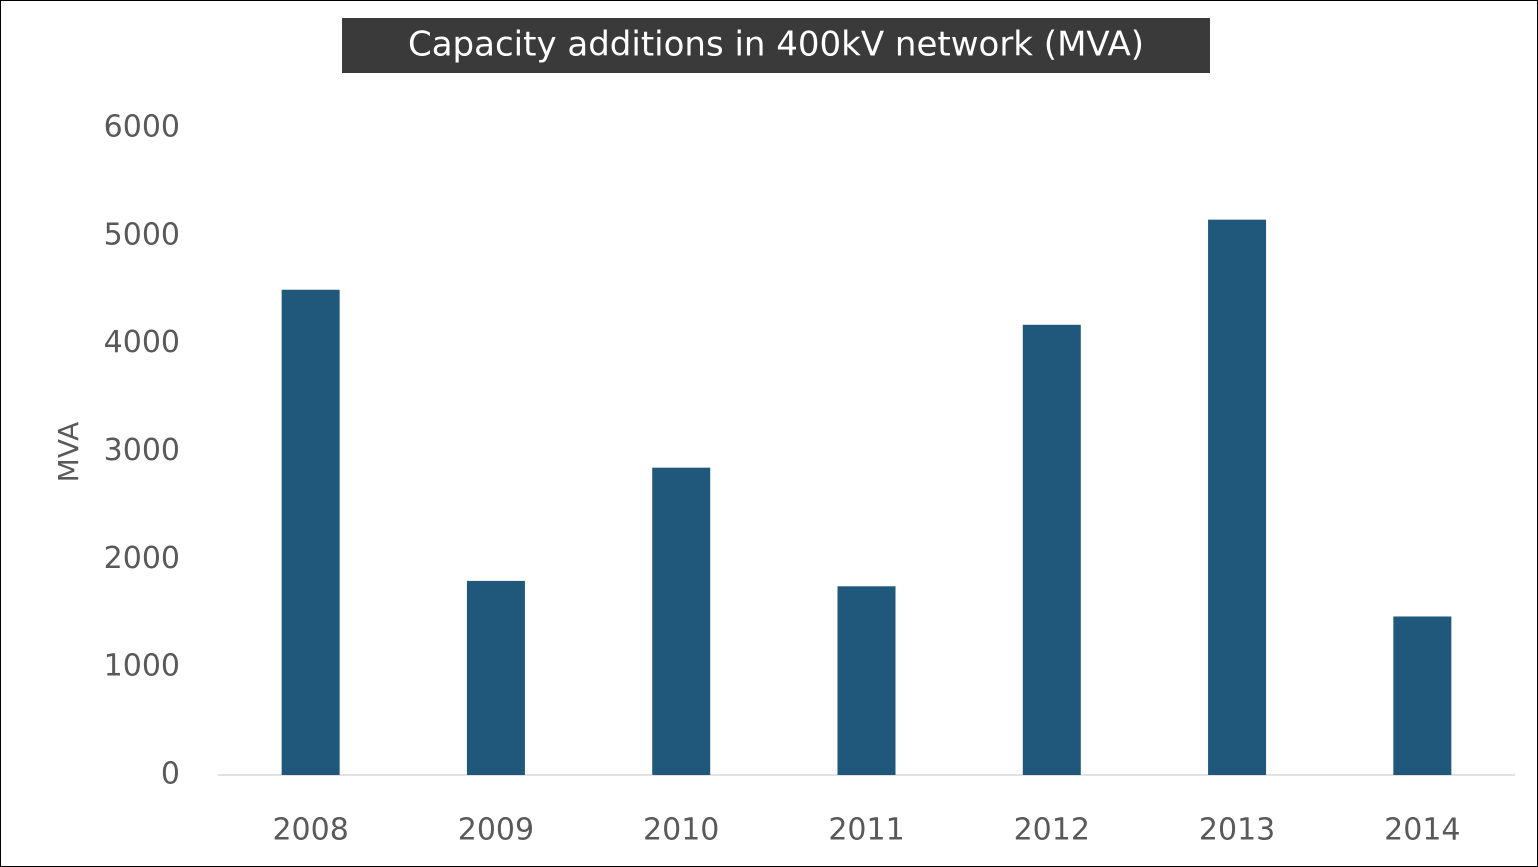  I want to click on y-tick-label: 0, so click(170, 774).